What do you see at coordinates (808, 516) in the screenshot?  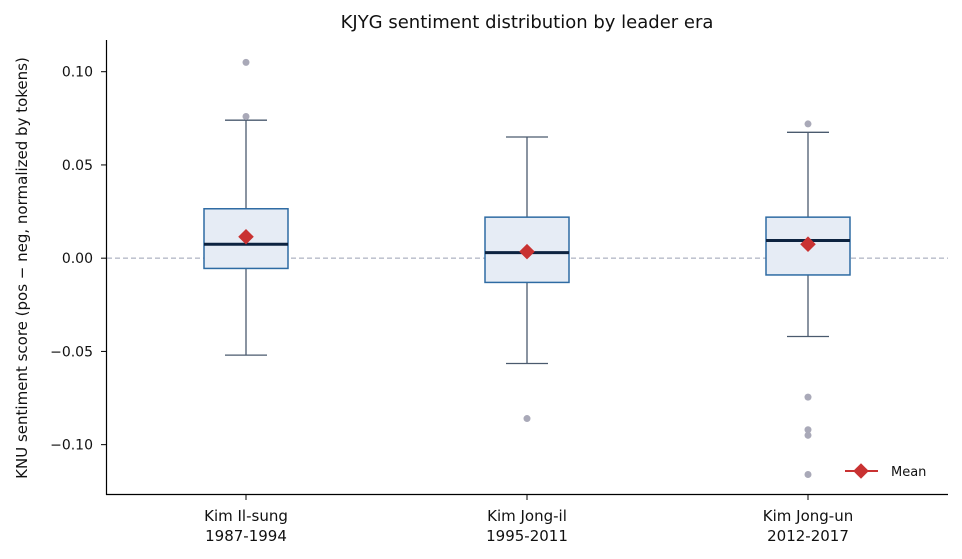 I see `x-tick-label-era: Kim Jong-un` at bounding box center [808, 516].